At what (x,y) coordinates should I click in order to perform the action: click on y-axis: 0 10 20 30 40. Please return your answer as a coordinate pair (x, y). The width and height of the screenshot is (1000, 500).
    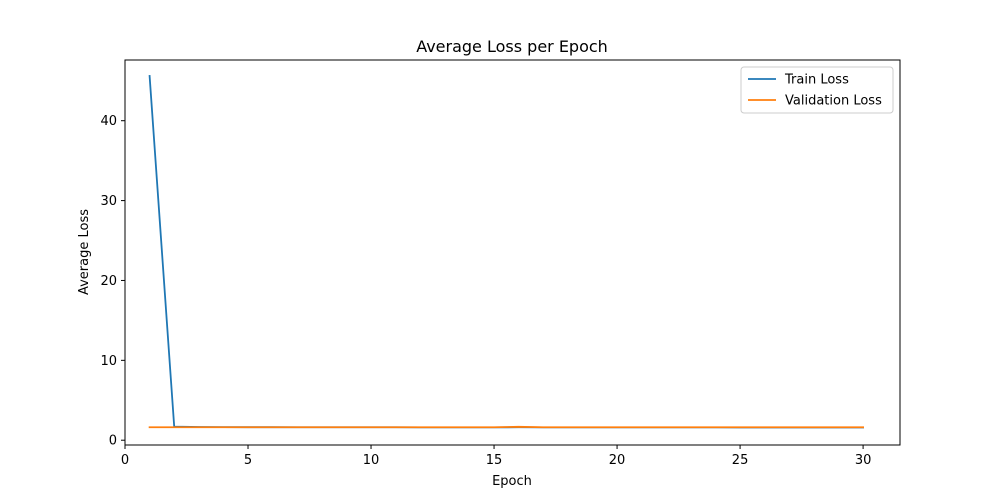
    Looking at the image, I should click on (112, 281).